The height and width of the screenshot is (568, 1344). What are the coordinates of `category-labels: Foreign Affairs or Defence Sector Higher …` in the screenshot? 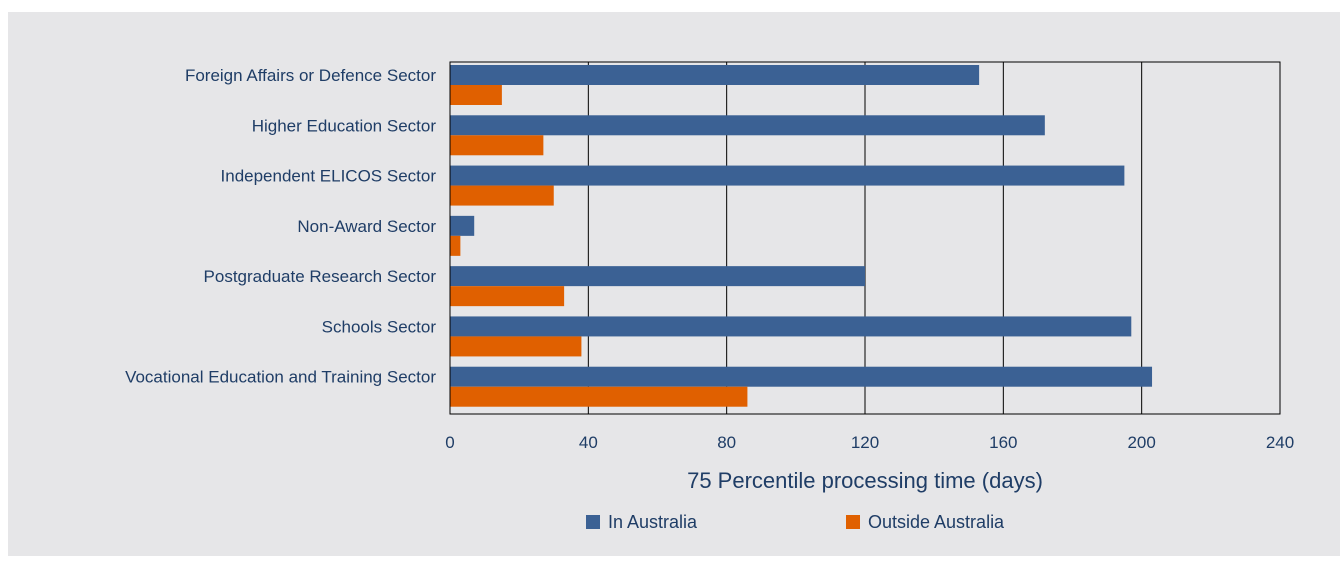 It's located at (280, 226).